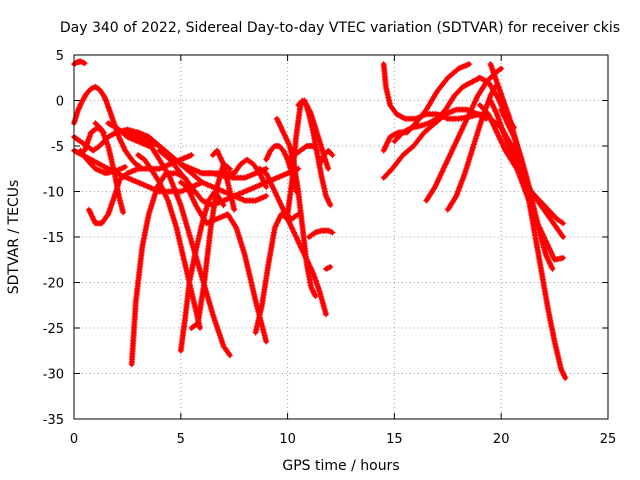 This screenshot has height=480, width=640. I want to click on y-tick-label: -5, so click(57, 147).